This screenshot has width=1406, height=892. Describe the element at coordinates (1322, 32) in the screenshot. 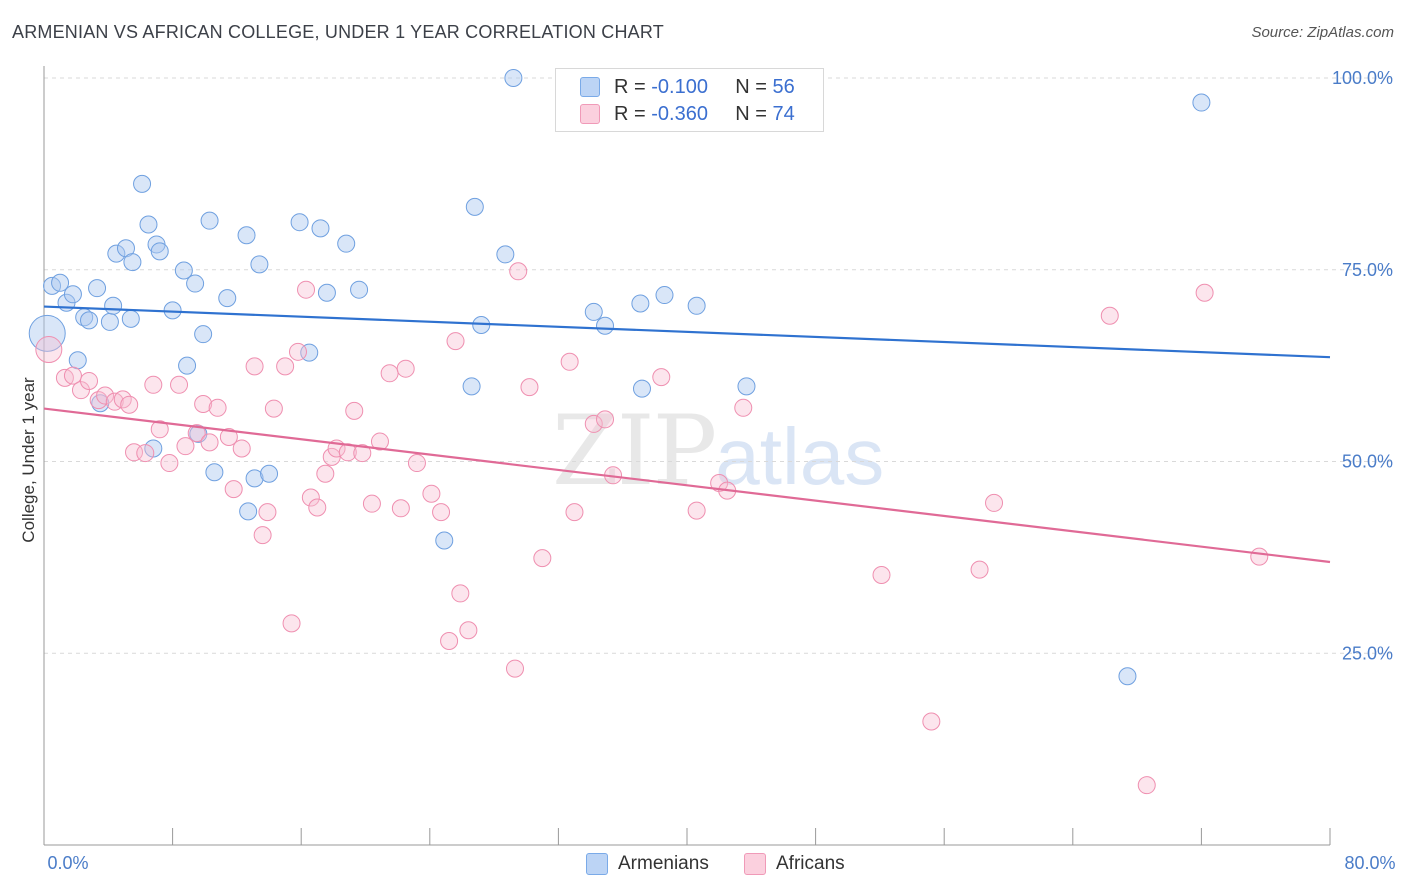

I see `source-label: Source: ZipAtlas.com` at that location.